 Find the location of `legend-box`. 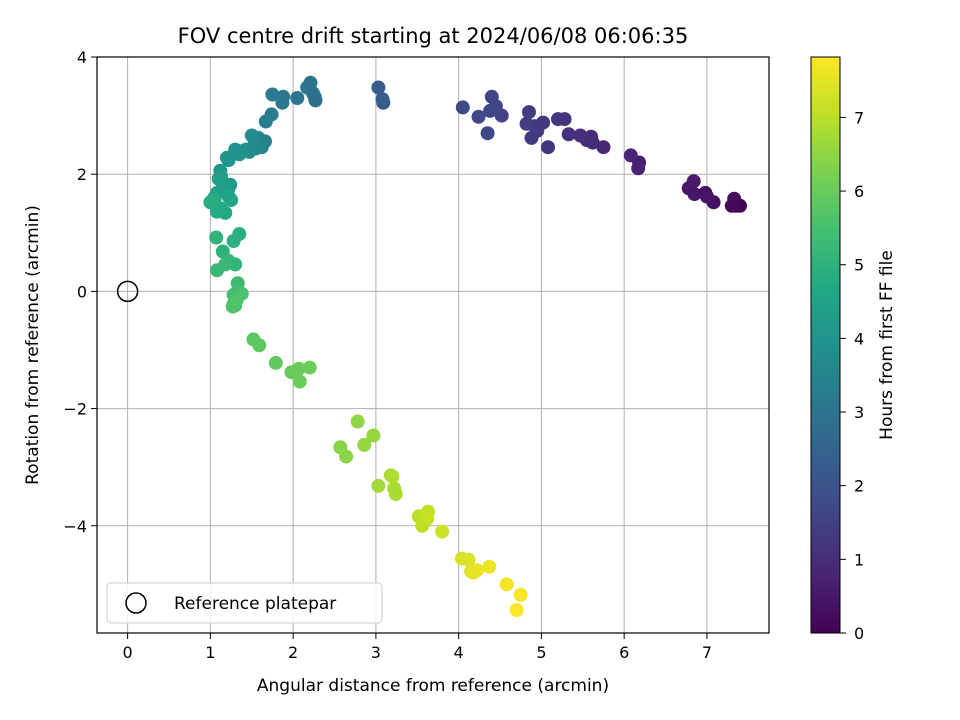

legend-box is located at coordinates (244, 603).